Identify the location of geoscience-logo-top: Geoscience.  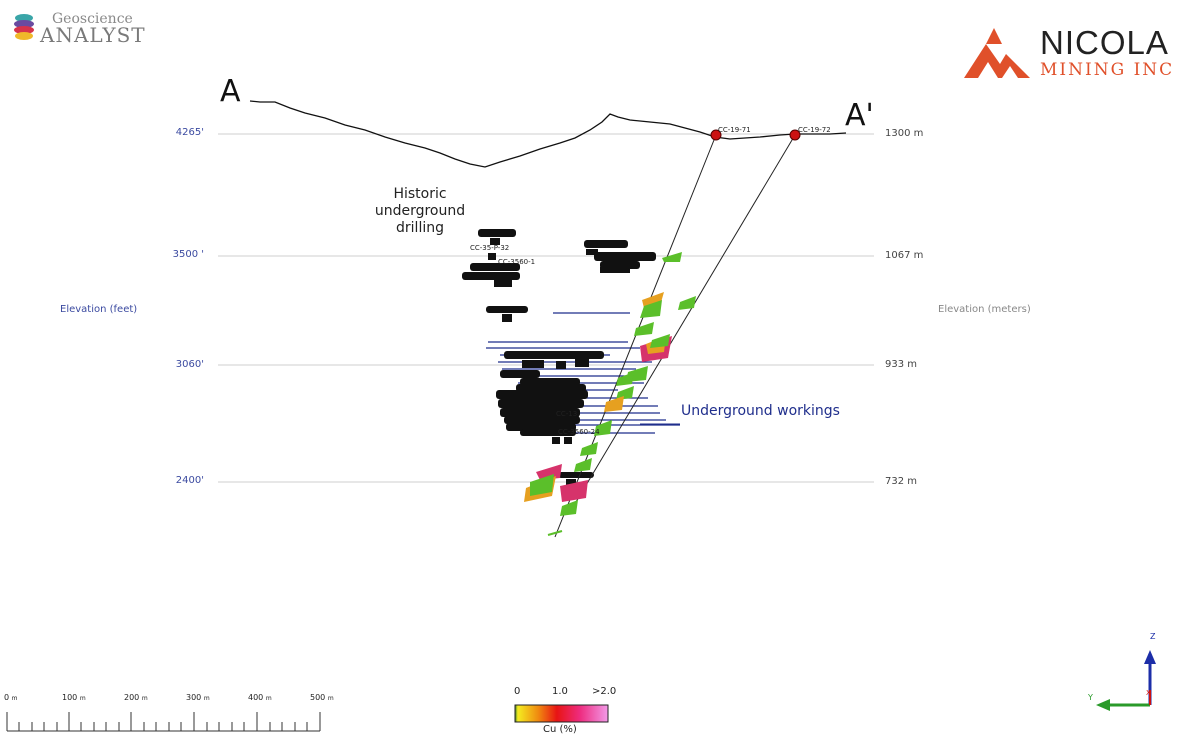
(92, 19).